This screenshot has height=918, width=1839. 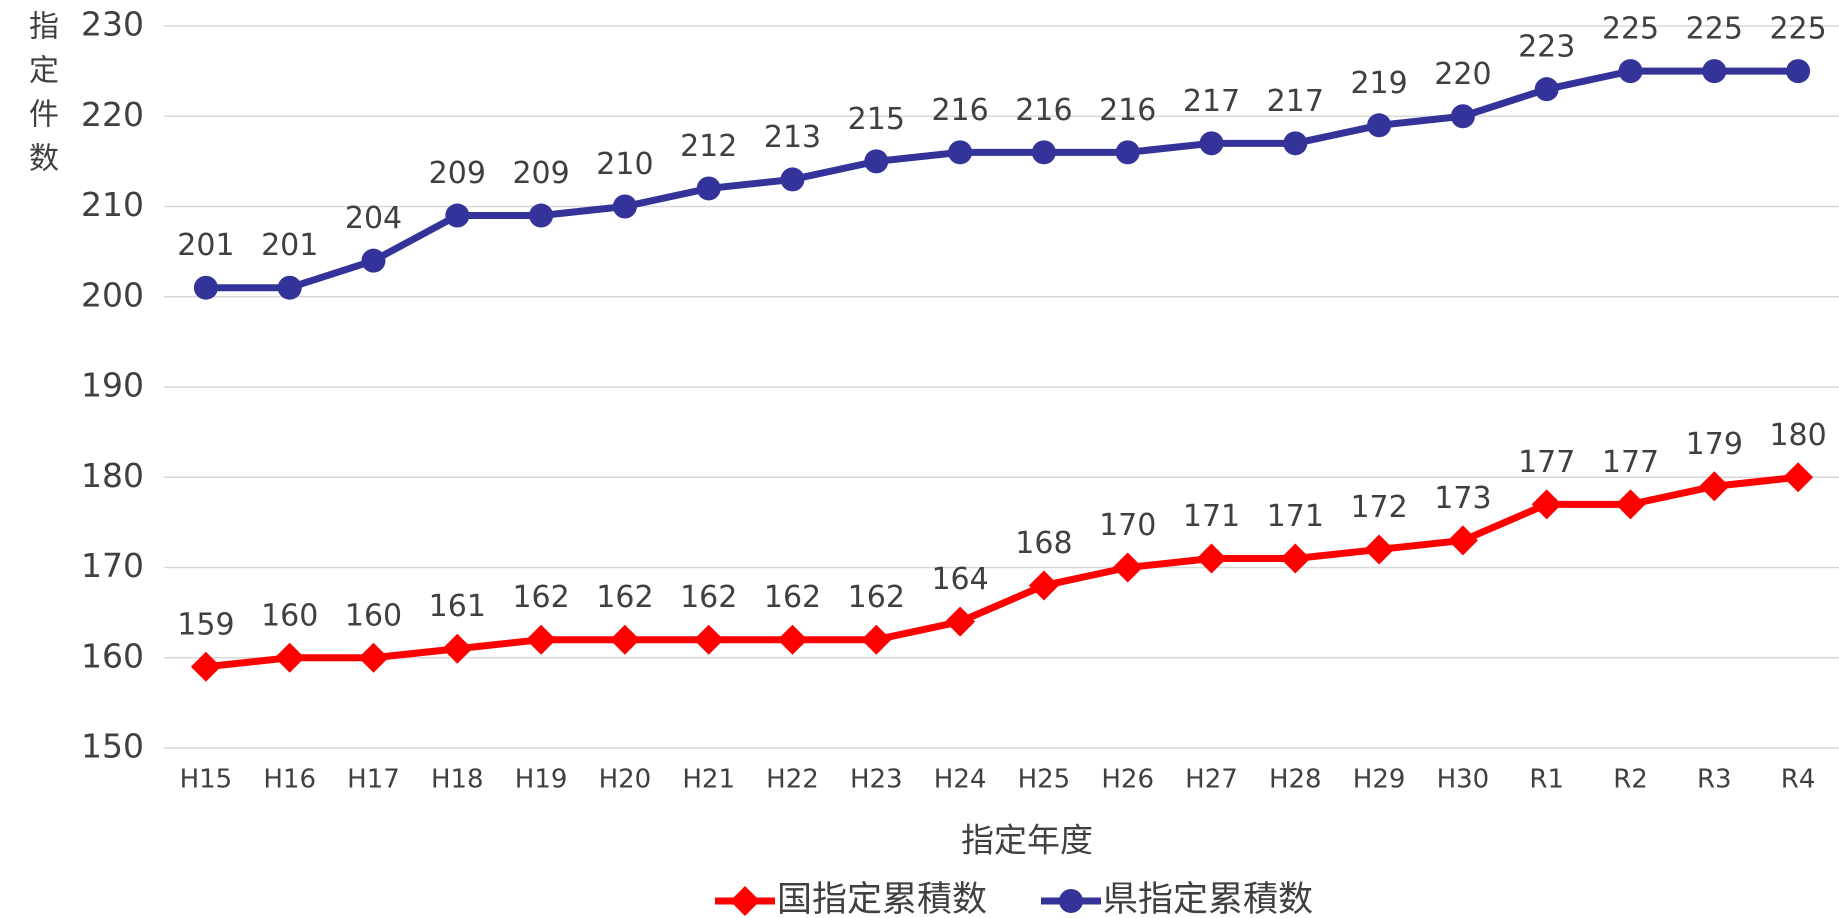 What do you see at coordinates (876, 119) in the screenshot?
I see `data-label: 215` at bounding box center [876, 119].